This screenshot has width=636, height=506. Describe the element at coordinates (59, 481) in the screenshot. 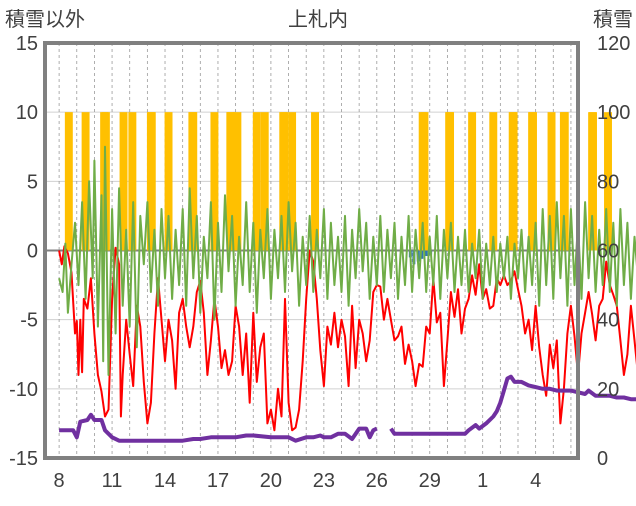

I see `x-tick-label: 8` at that location.